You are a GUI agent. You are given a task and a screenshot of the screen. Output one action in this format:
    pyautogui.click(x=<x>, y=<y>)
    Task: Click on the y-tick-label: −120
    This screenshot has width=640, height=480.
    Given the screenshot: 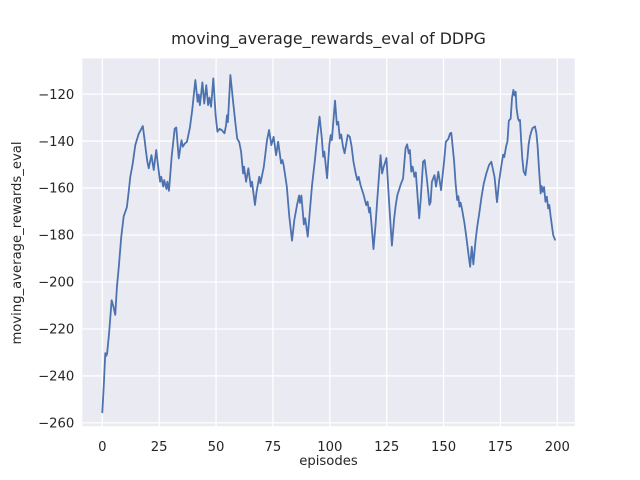 What is the action you would take?
    pyautogui.click(x=56, y=95)
    